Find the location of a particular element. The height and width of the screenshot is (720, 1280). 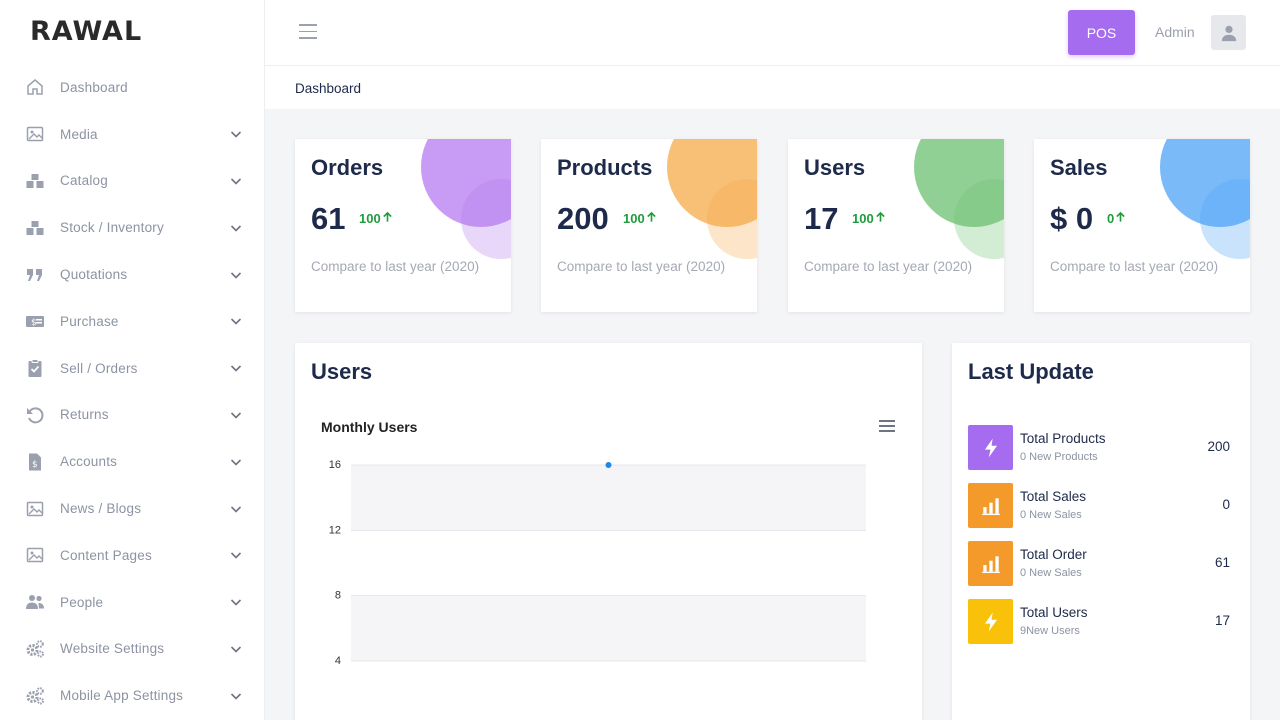

y-tick-label: 12 is located at coordinates (335, 530).